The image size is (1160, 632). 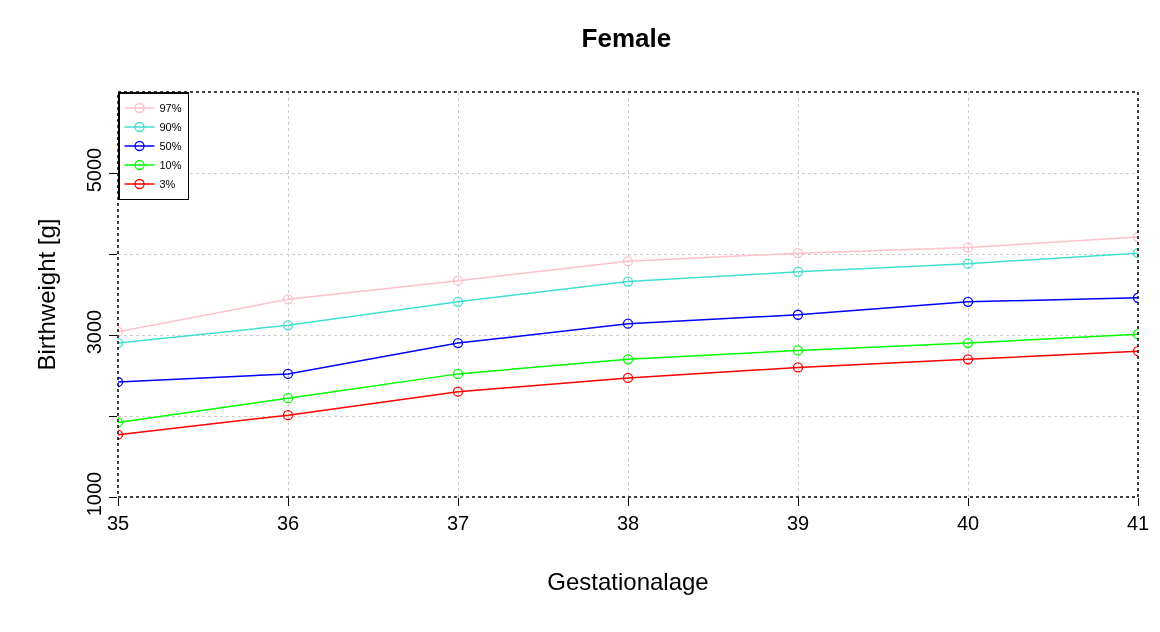 I want to click on y-tick-label: 5000, so click(x=94, y=170).